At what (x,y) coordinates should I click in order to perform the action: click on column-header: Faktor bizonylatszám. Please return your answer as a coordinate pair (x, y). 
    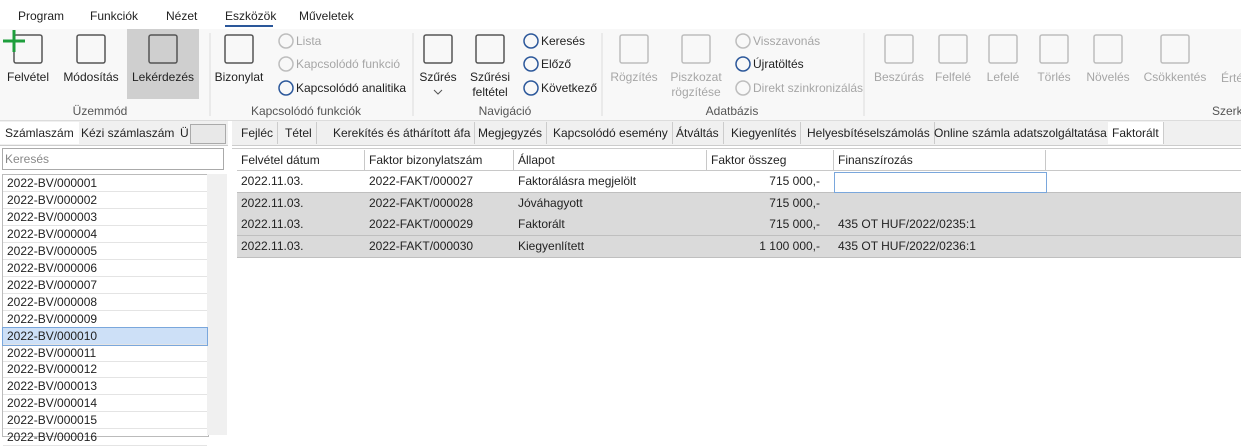
    Looking at the image, I should click on (439, 160).